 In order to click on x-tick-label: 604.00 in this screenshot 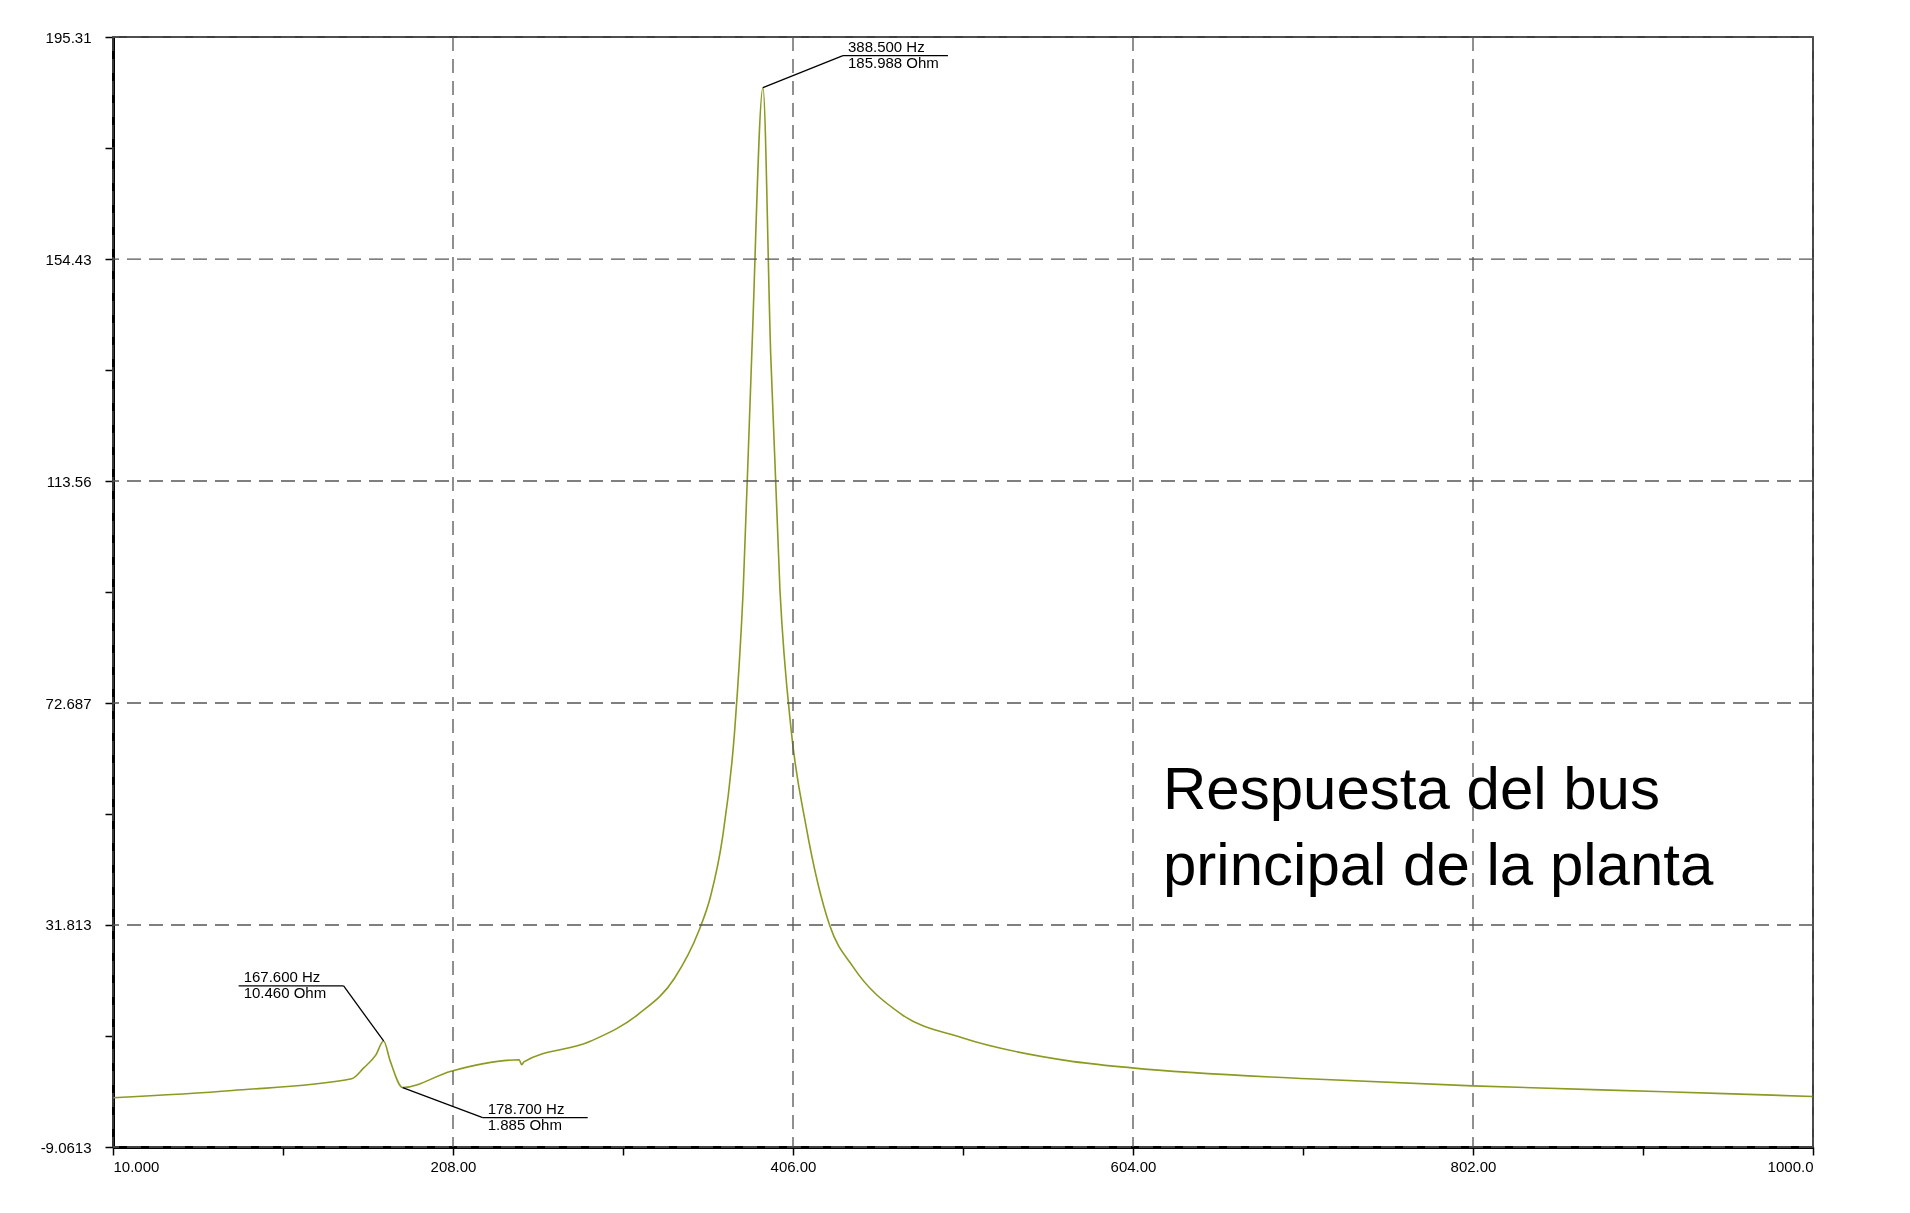, I will do `click(1133, 1166)`.